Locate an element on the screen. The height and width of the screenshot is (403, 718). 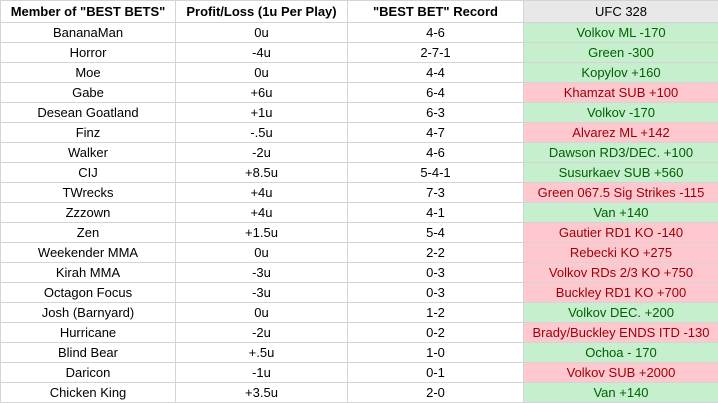
cell: +1.5u is located at coordinates (262, 233).